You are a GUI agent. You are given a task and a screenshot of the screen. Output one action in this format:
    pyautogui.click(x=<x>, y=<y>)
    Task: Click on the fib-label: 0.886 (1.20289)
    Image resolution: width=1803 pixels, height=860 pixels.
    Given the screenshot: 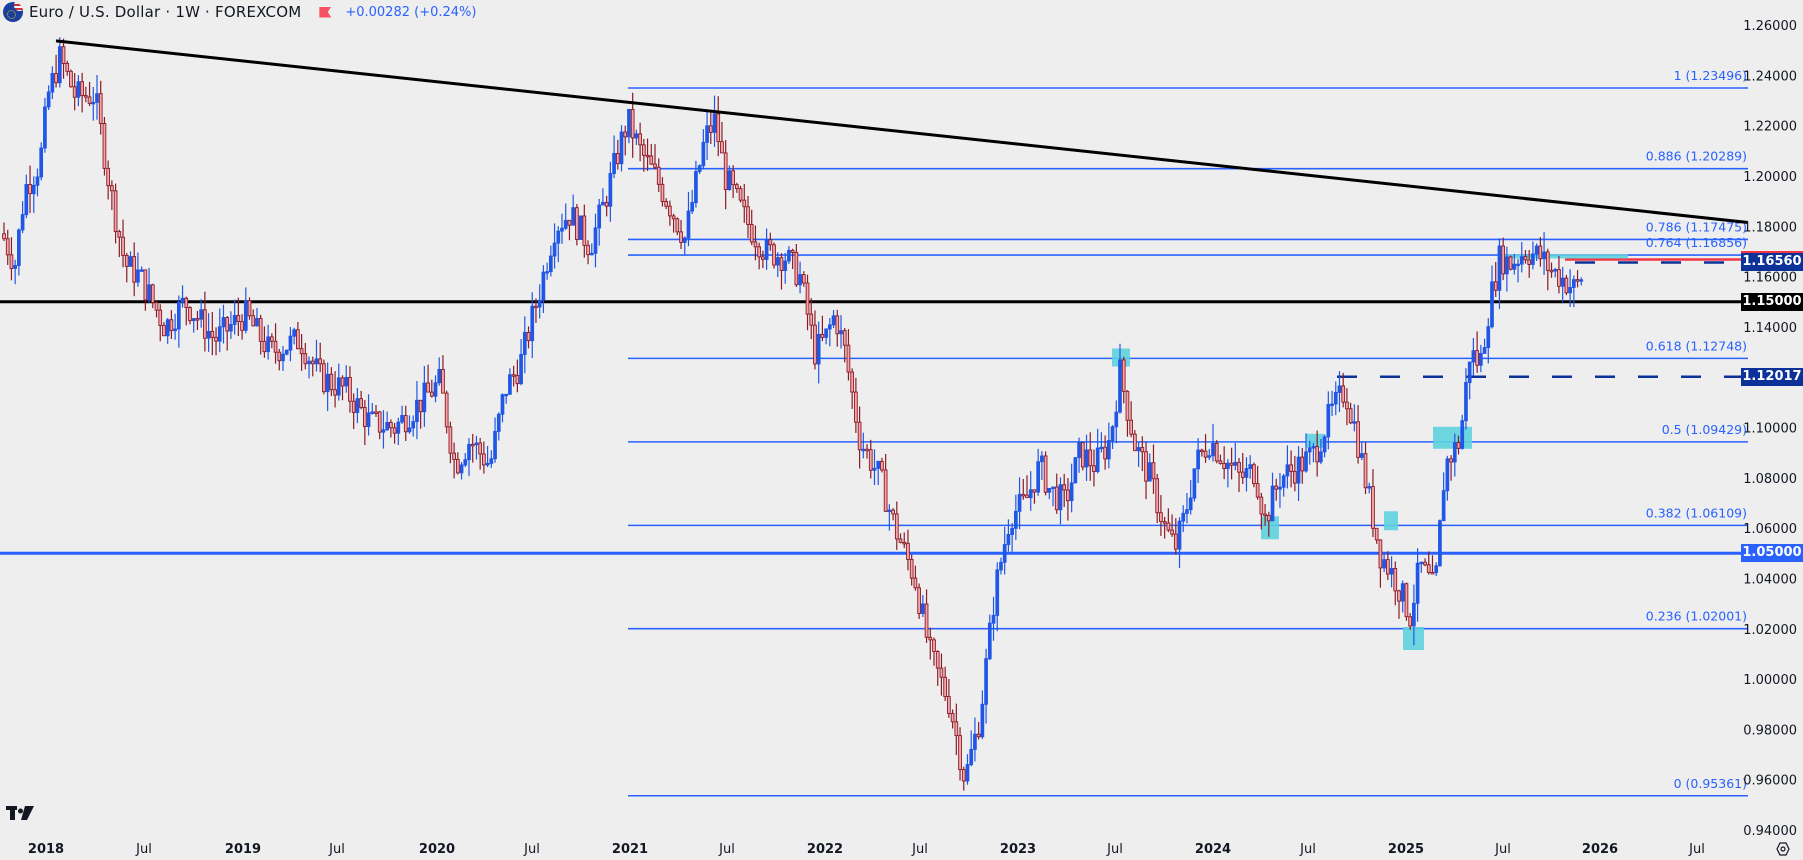 What is the action you would take?
    pyautogui.click(x=1696, y=156)
    